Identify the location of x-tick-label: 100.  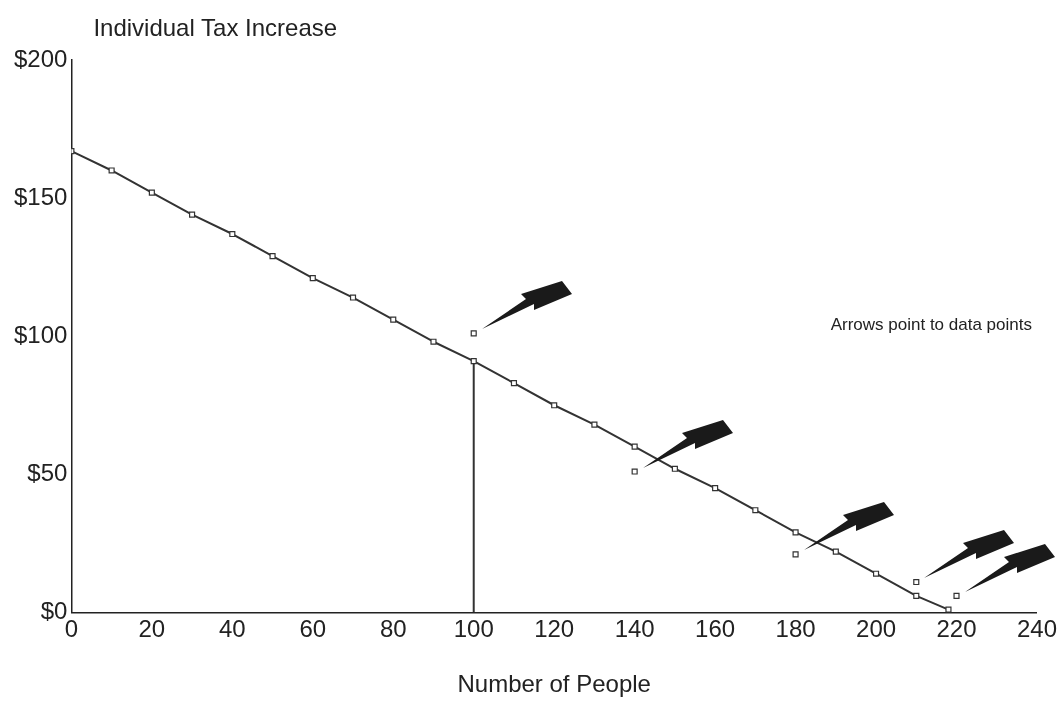
(473, 629).